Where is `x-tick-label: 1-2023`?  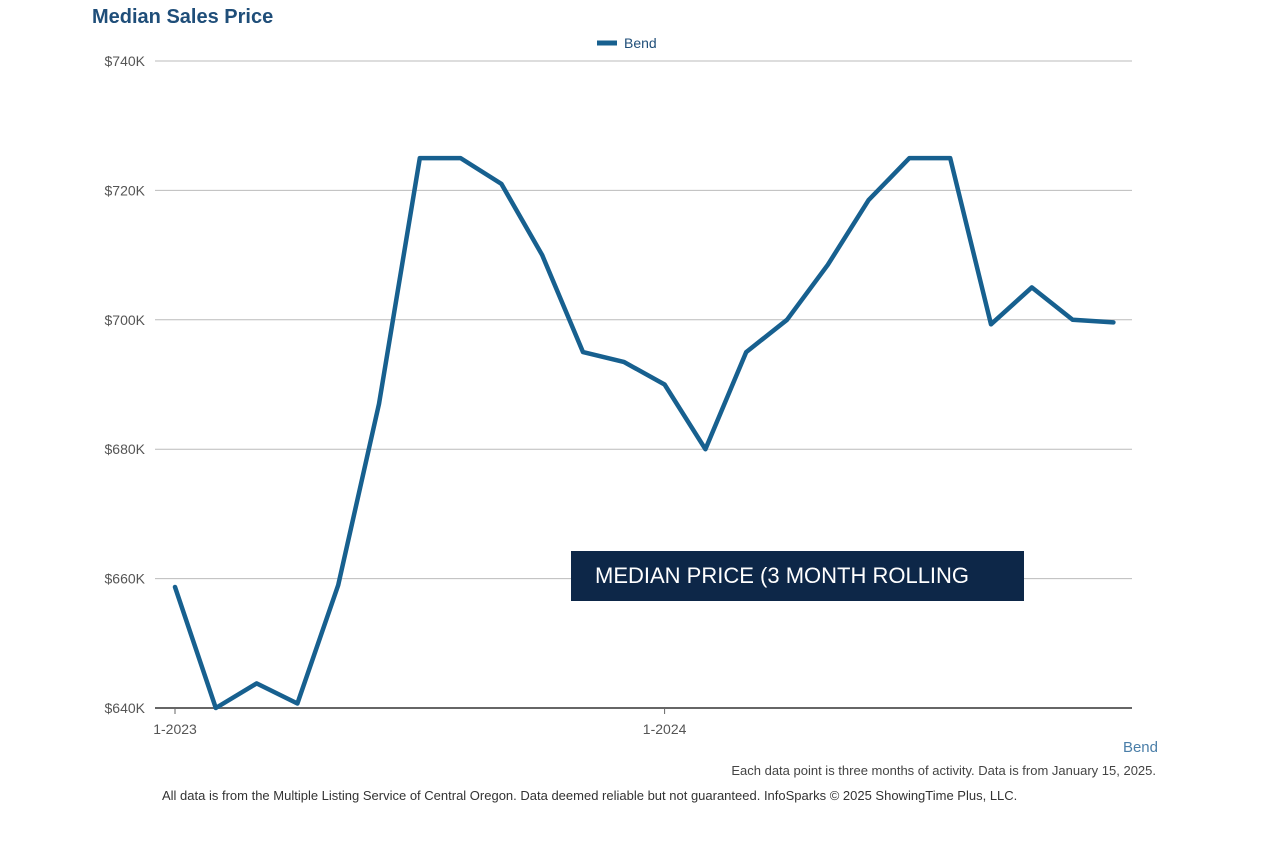 x-tick-label: 1-2023 is located at coordinates (175, 729).